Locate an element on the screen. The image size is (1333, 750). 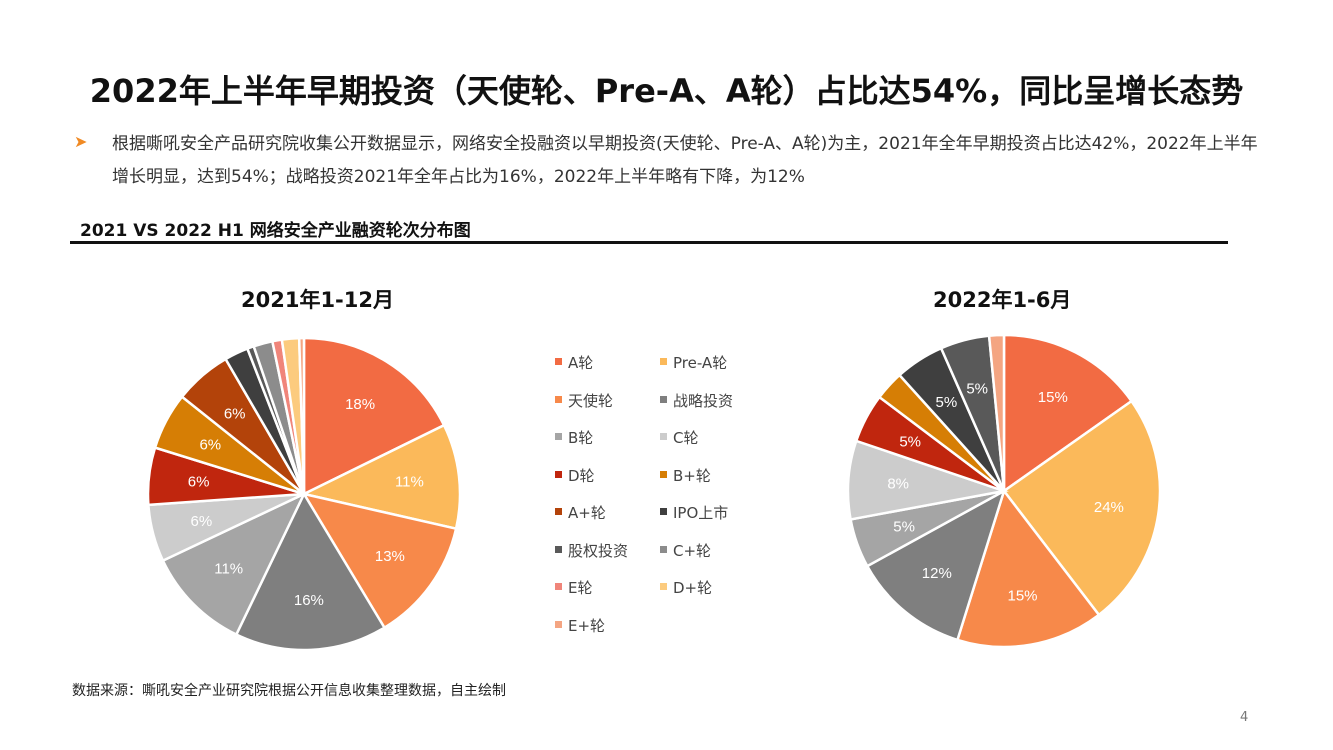
pie-chart-2021: 18%11%13%16%11%6%6%6%6% is located at coordinates (304, 494).